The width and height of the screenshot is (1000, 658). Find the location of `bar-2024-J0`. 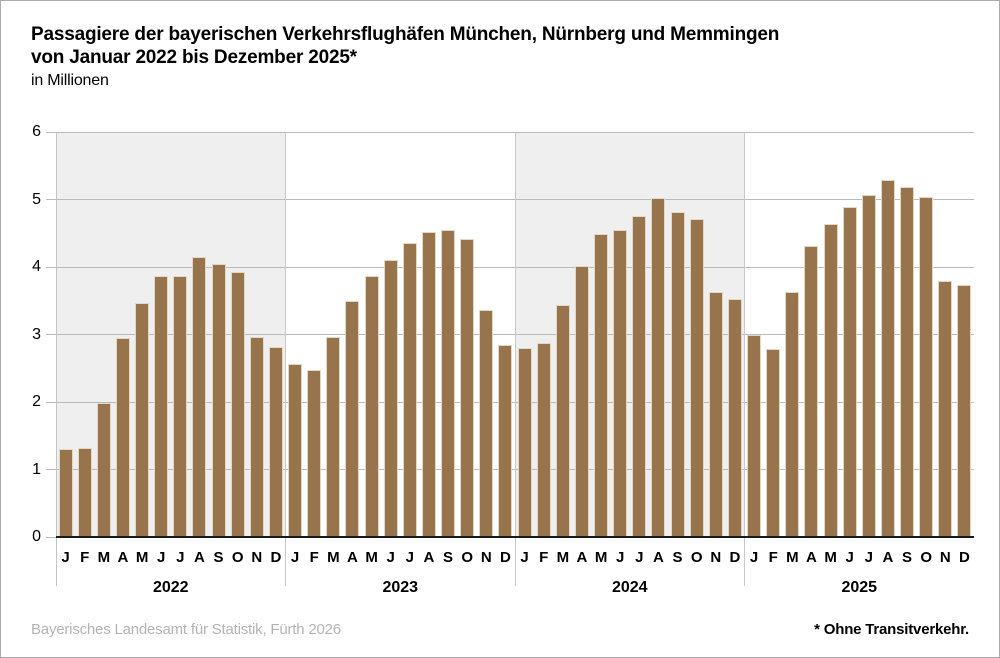

bar-2024-J0 is located at coordinates (524, 442).